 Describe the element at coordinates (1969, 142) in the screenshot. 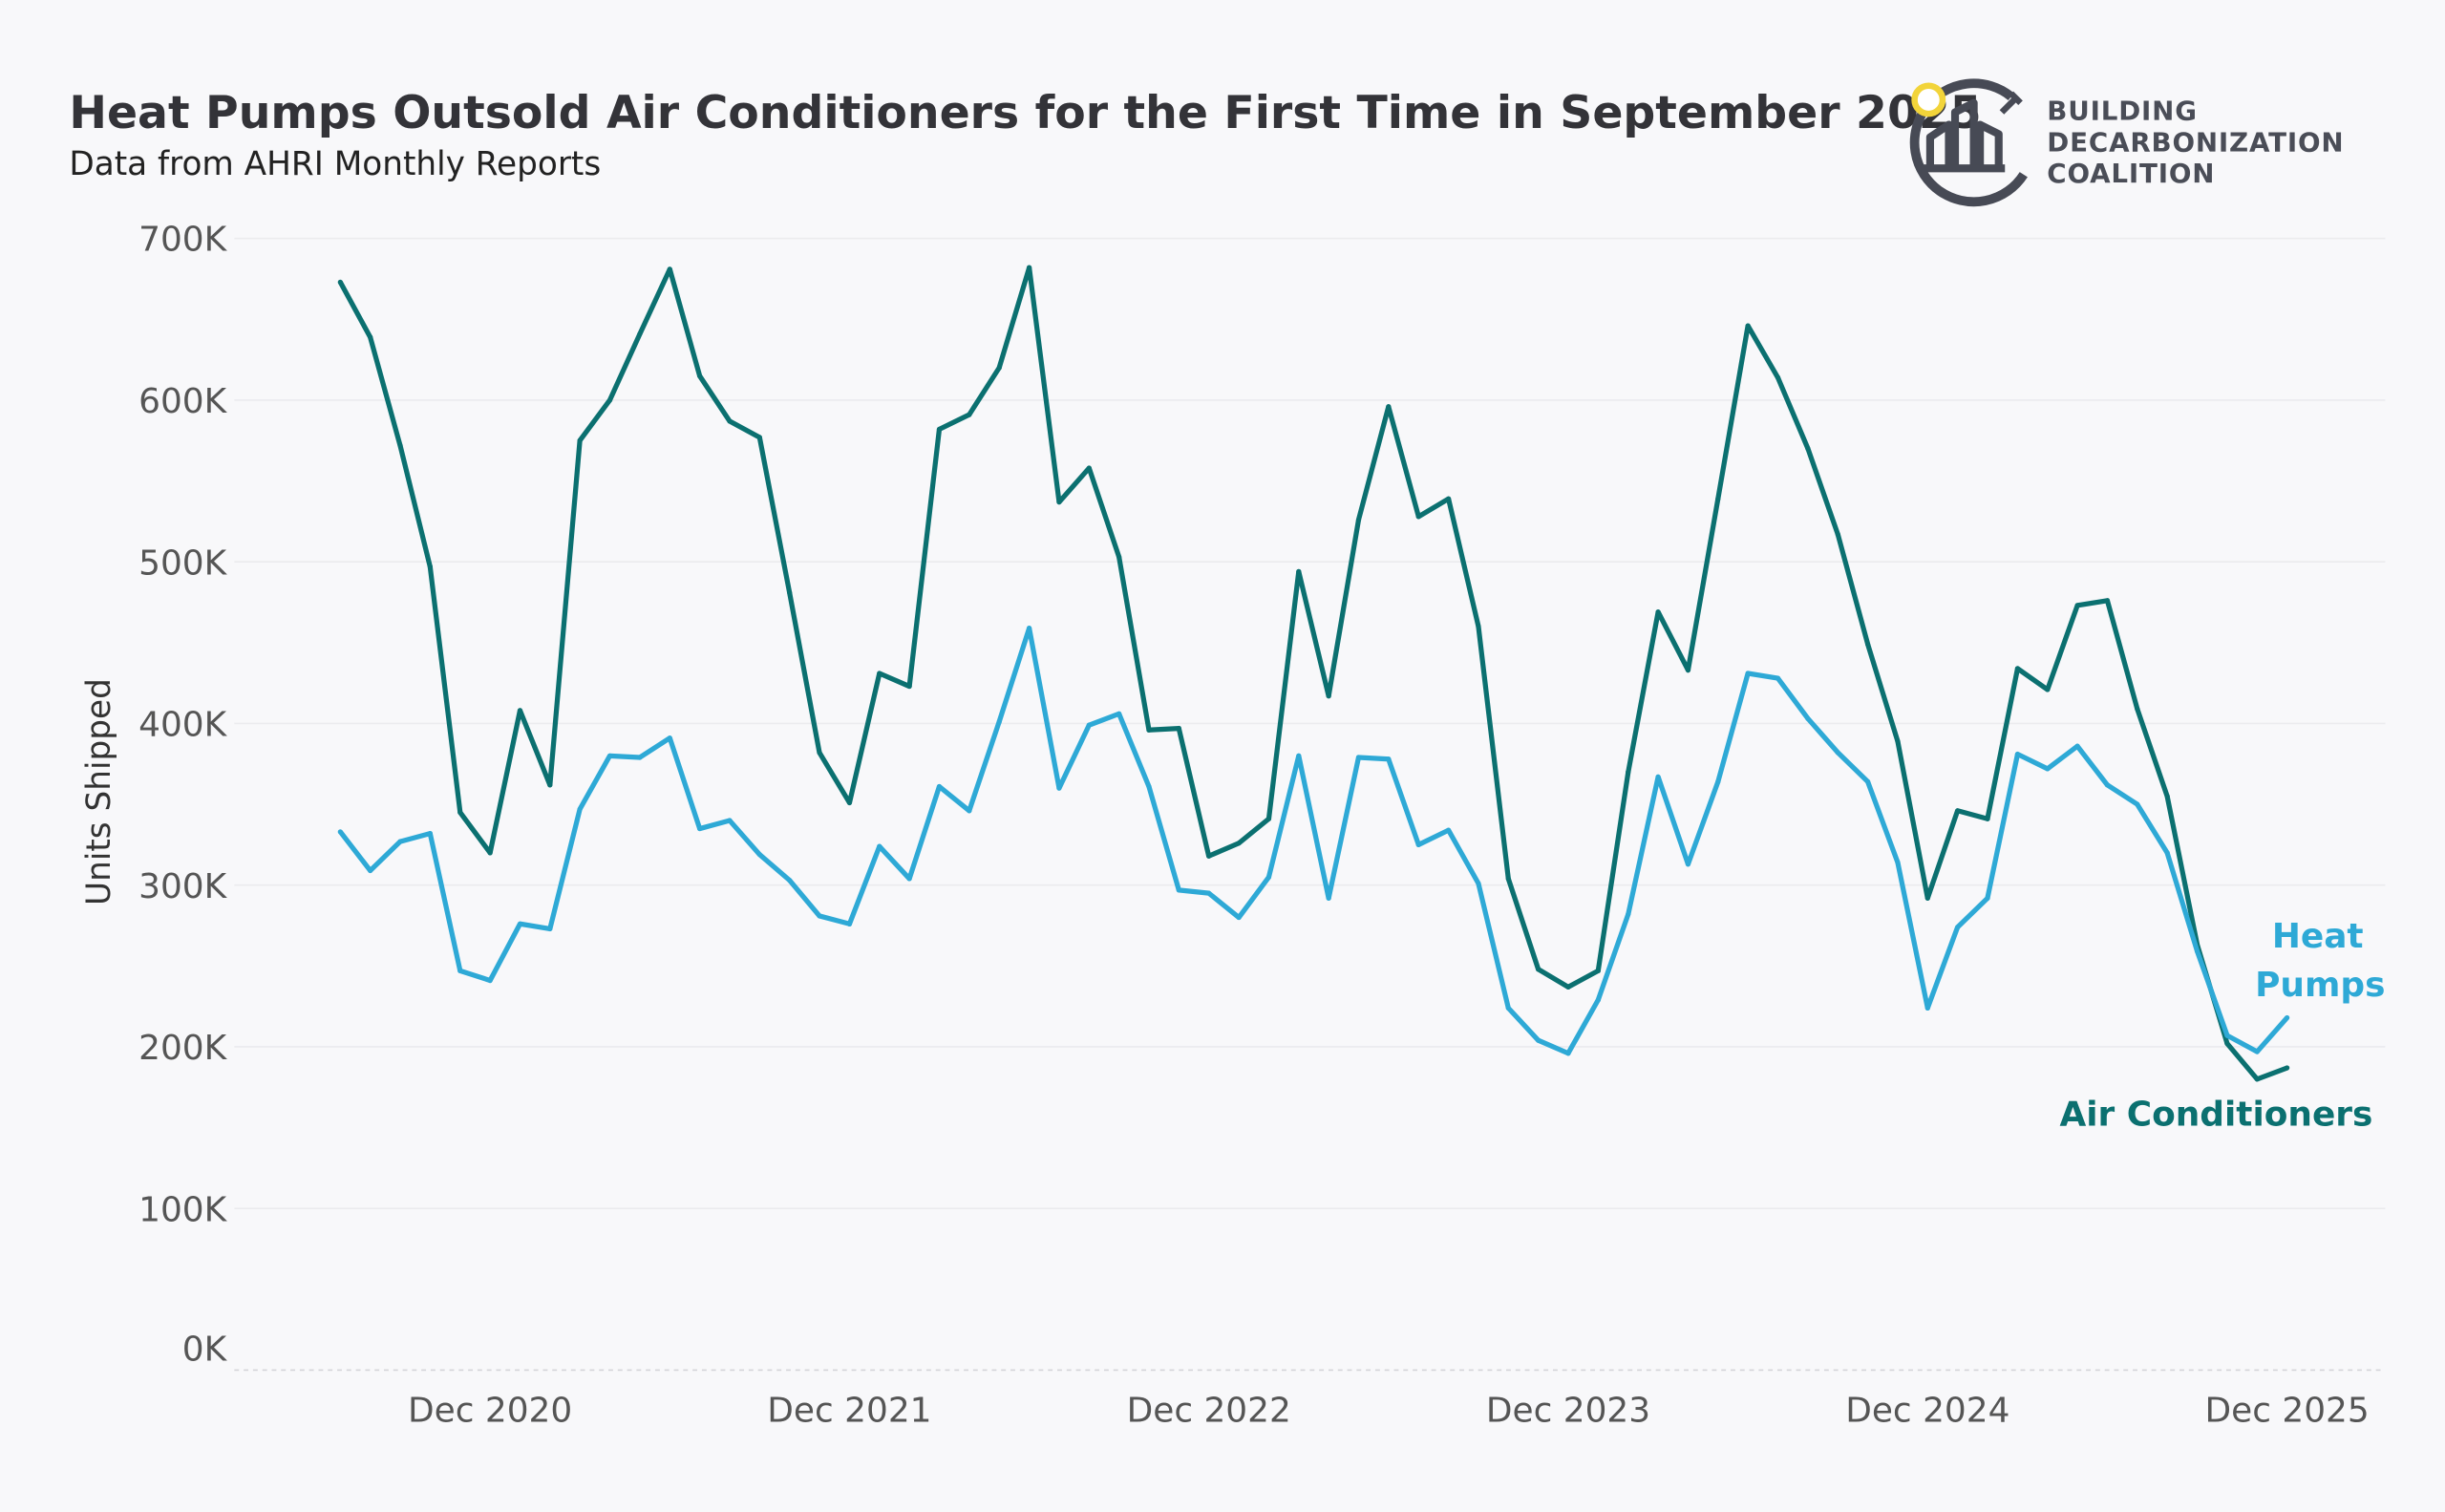

I see `buildings-plug-icon` at that location.